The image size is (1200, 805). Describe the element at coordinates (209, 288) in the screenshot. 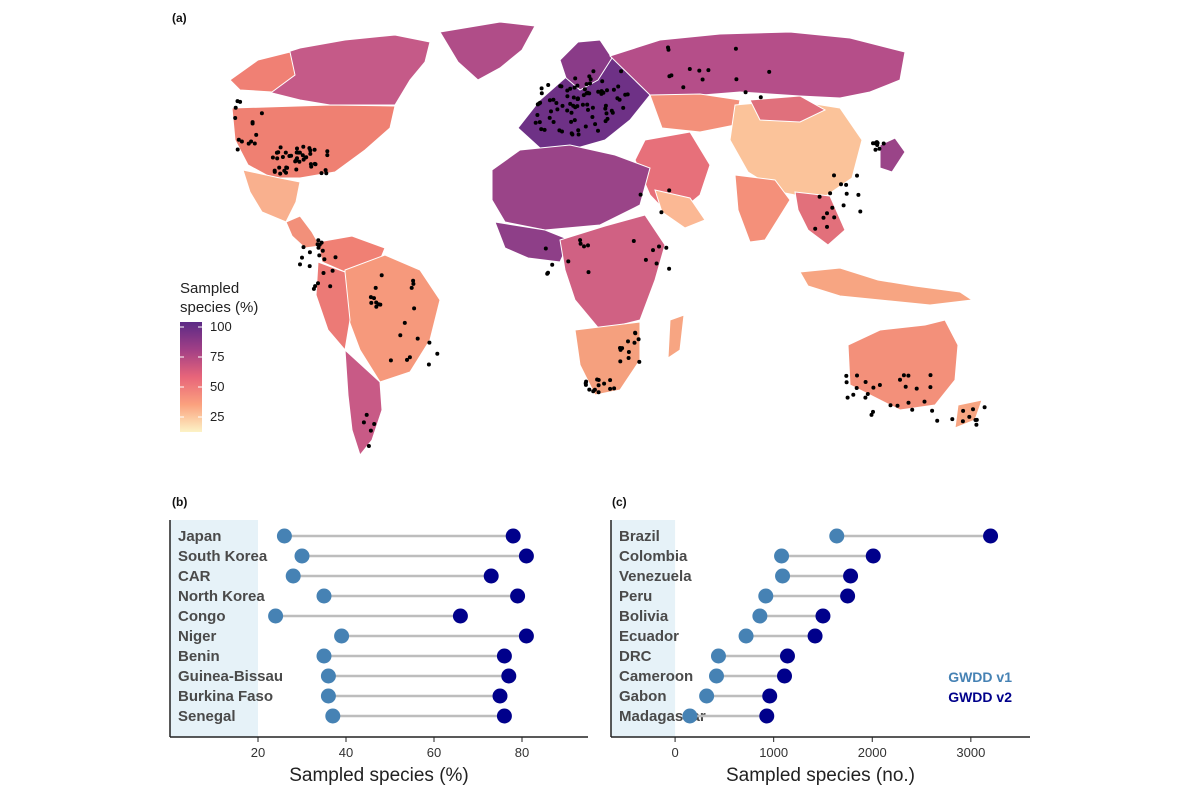

I see `map-legend-title-line1: Sampled` at that location.